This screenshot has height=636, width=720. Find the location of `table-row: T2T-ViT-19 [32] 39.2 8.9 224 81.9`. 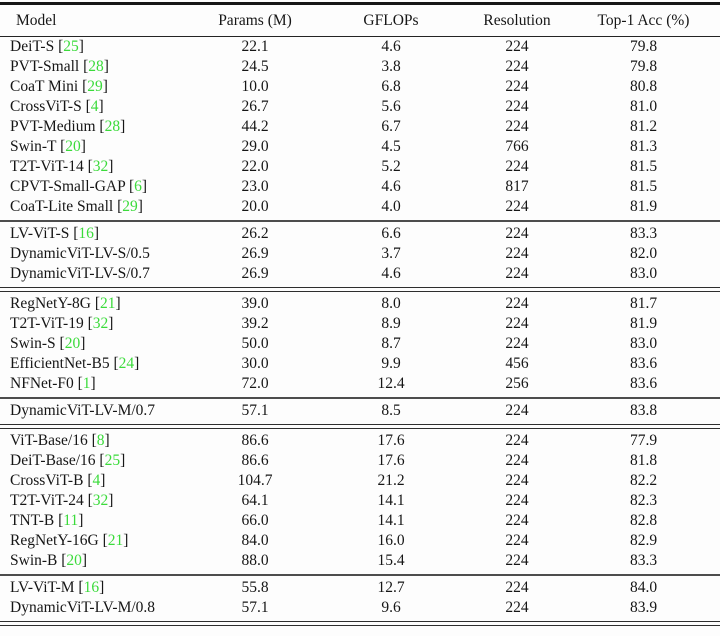

table-row: T2T-ViT-19 [32] 39.2 8.9 224 81.9 is located at coordinates (360, 324).